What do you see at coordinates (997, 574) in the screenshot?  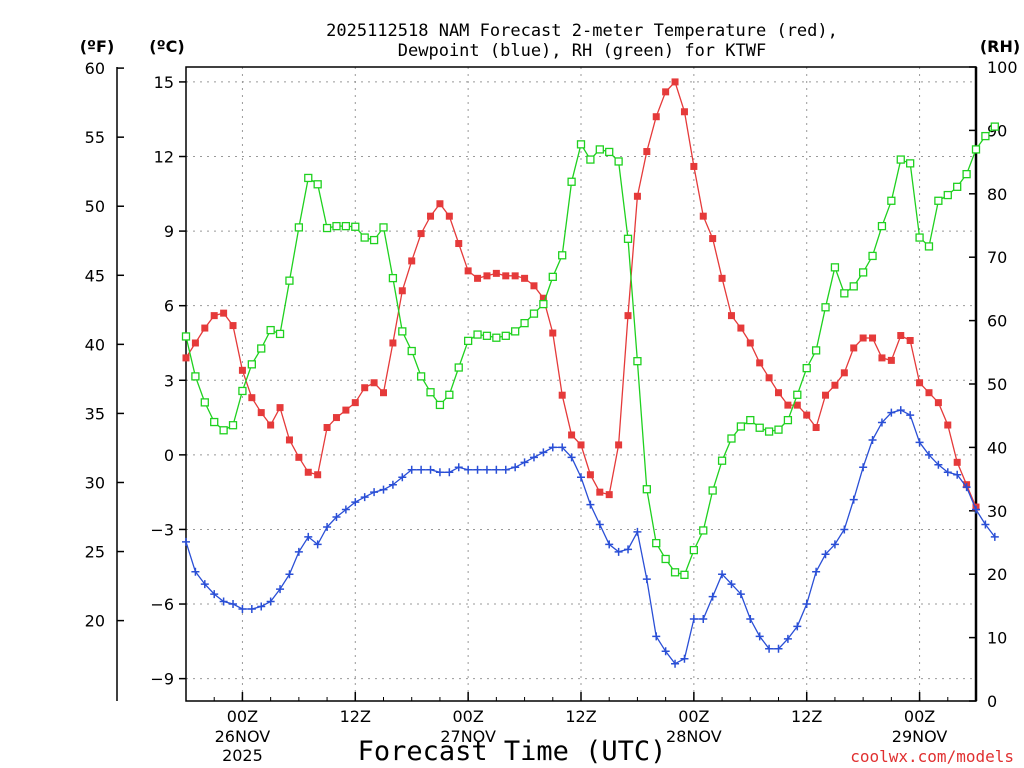 I see `rh-tick-label: 20` at bounding box center [997, 574].